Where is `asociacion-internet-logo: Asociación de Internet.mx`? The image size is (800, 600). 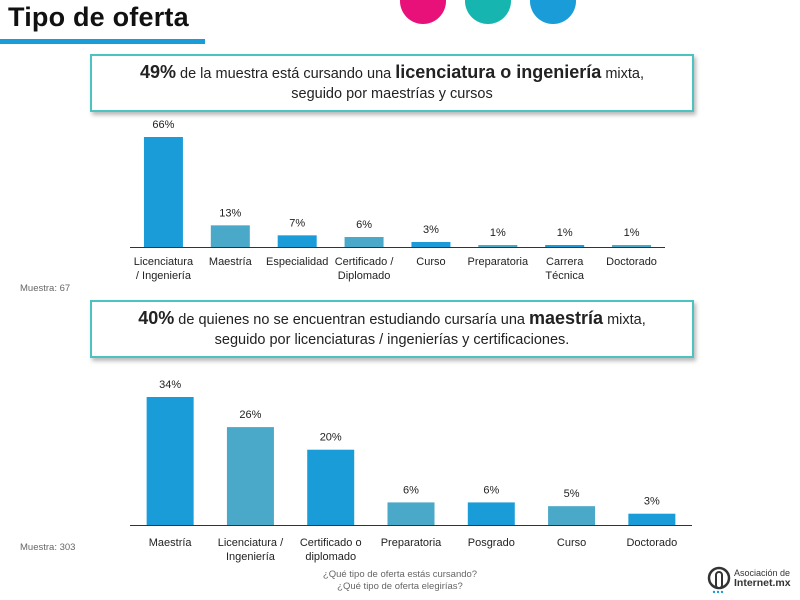 asociacion-internet-logo: Asociación de Internet.mx is located at coordinates (752, 579).